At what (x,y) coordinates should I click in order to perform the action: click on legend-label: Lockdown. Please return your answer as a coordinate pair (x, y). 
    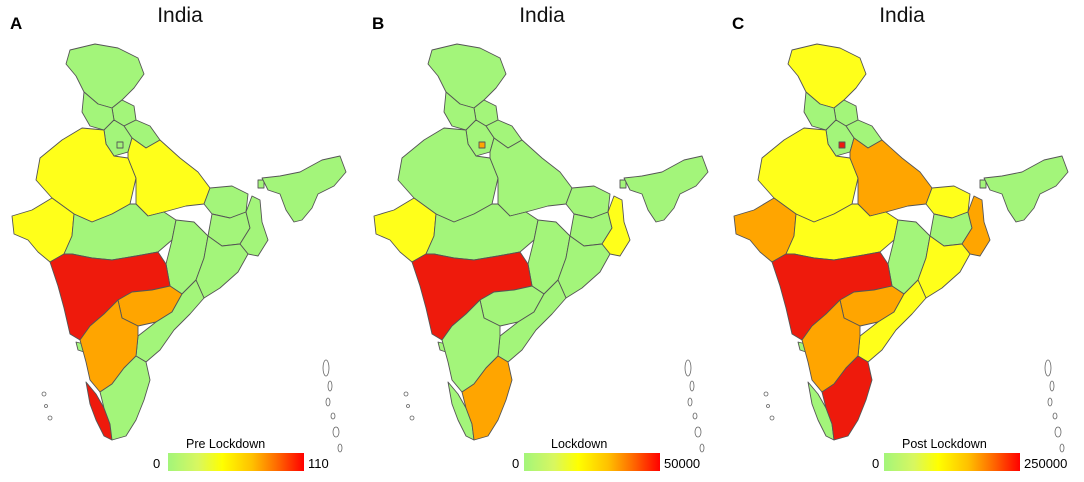
    Looking at the image, I should click on (579, 444).